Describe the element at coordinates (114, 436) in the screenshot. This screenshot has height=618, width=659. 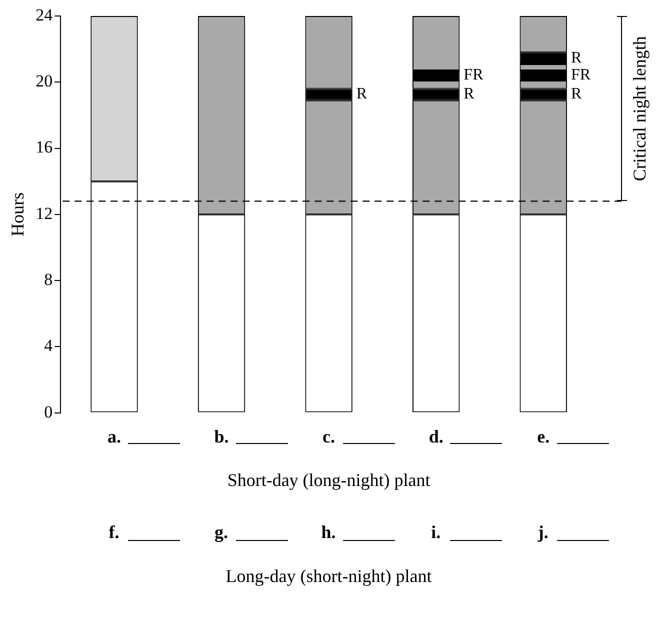
I see `x-tick-label: a.` at that location.